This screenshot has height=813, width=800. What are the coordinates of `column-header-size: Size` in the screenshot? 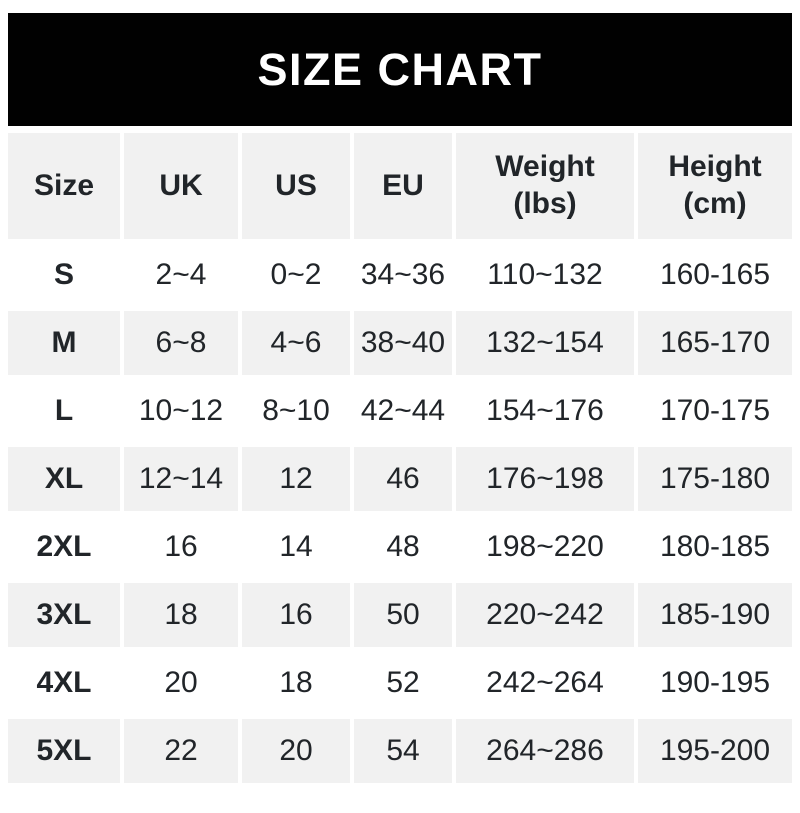 It's located at (64, 186).